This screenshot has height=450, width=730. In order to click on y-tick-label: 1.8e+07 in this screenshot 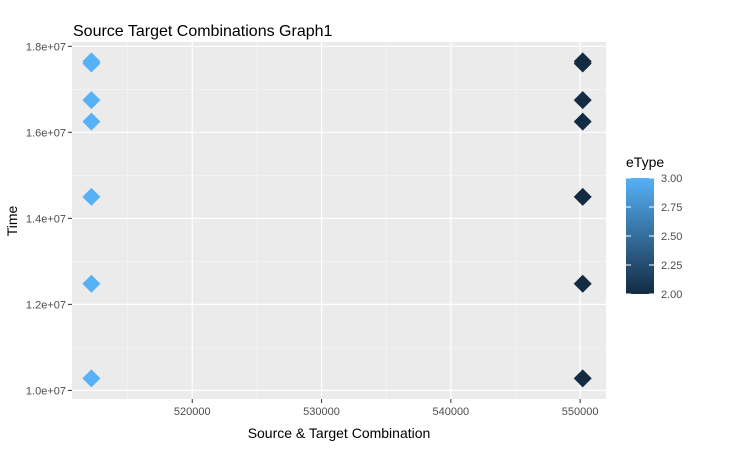, I will do `click(46, 47)`.